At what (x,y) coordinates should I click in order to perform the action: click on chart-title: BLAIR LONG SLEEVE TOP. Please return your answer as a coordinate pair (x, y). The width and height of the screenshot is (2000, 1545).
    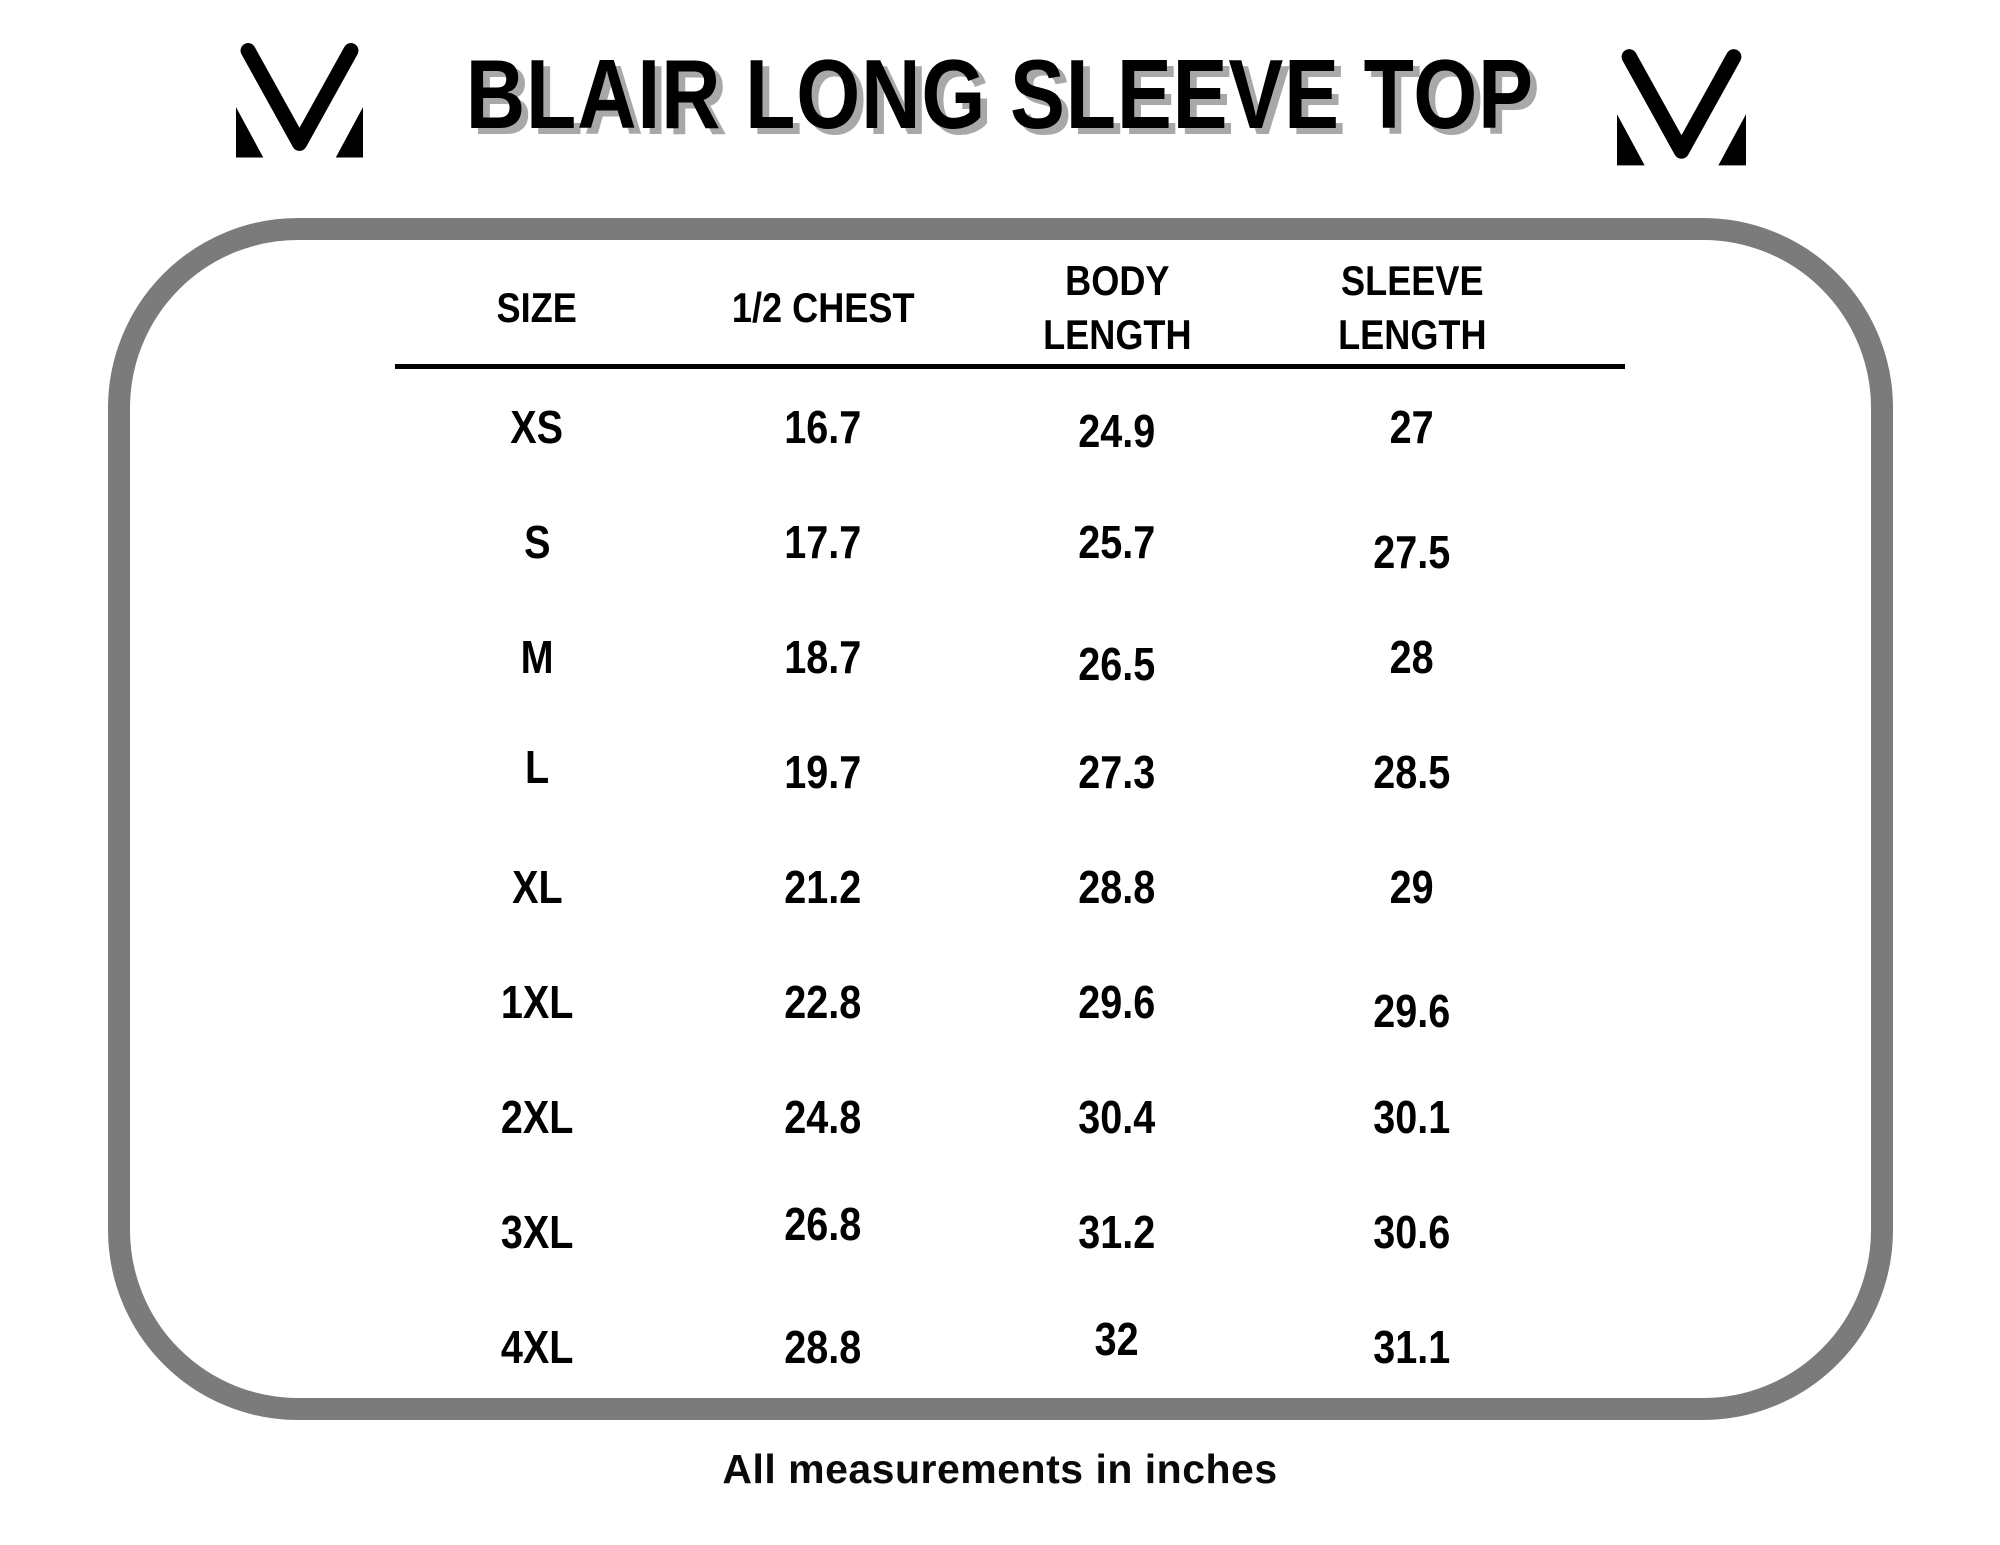
    Looking at the image, I should click on (1000, 94).